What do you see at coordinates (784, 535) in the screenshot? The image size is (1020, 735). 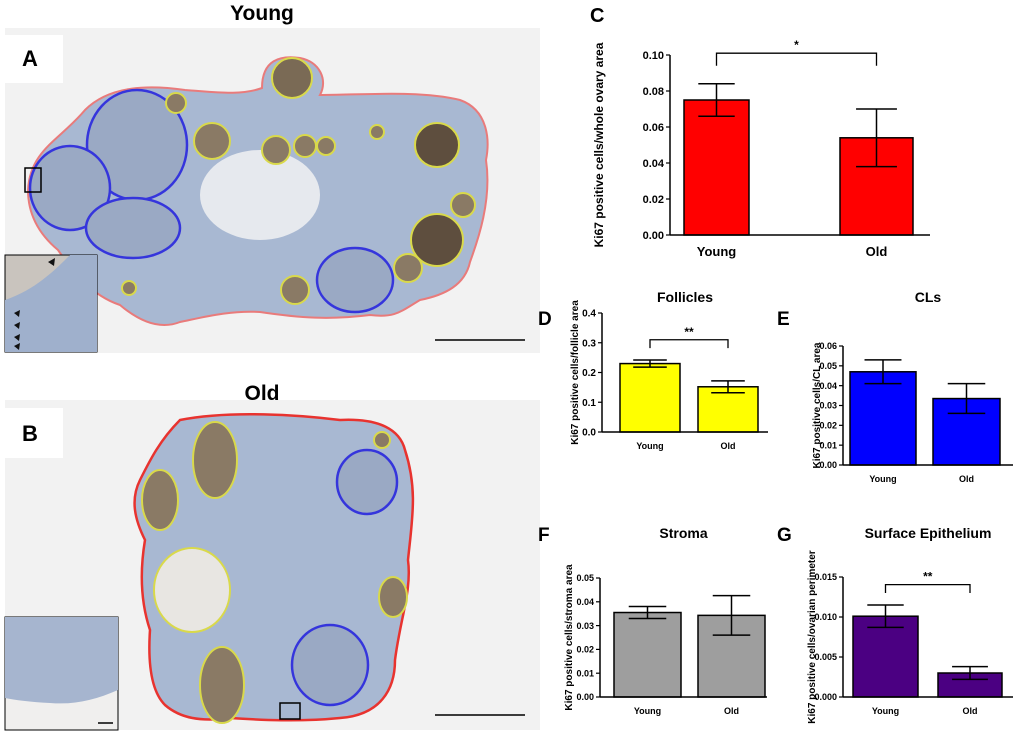 I see `panel-letter: G` at bounding box center [784, 535].